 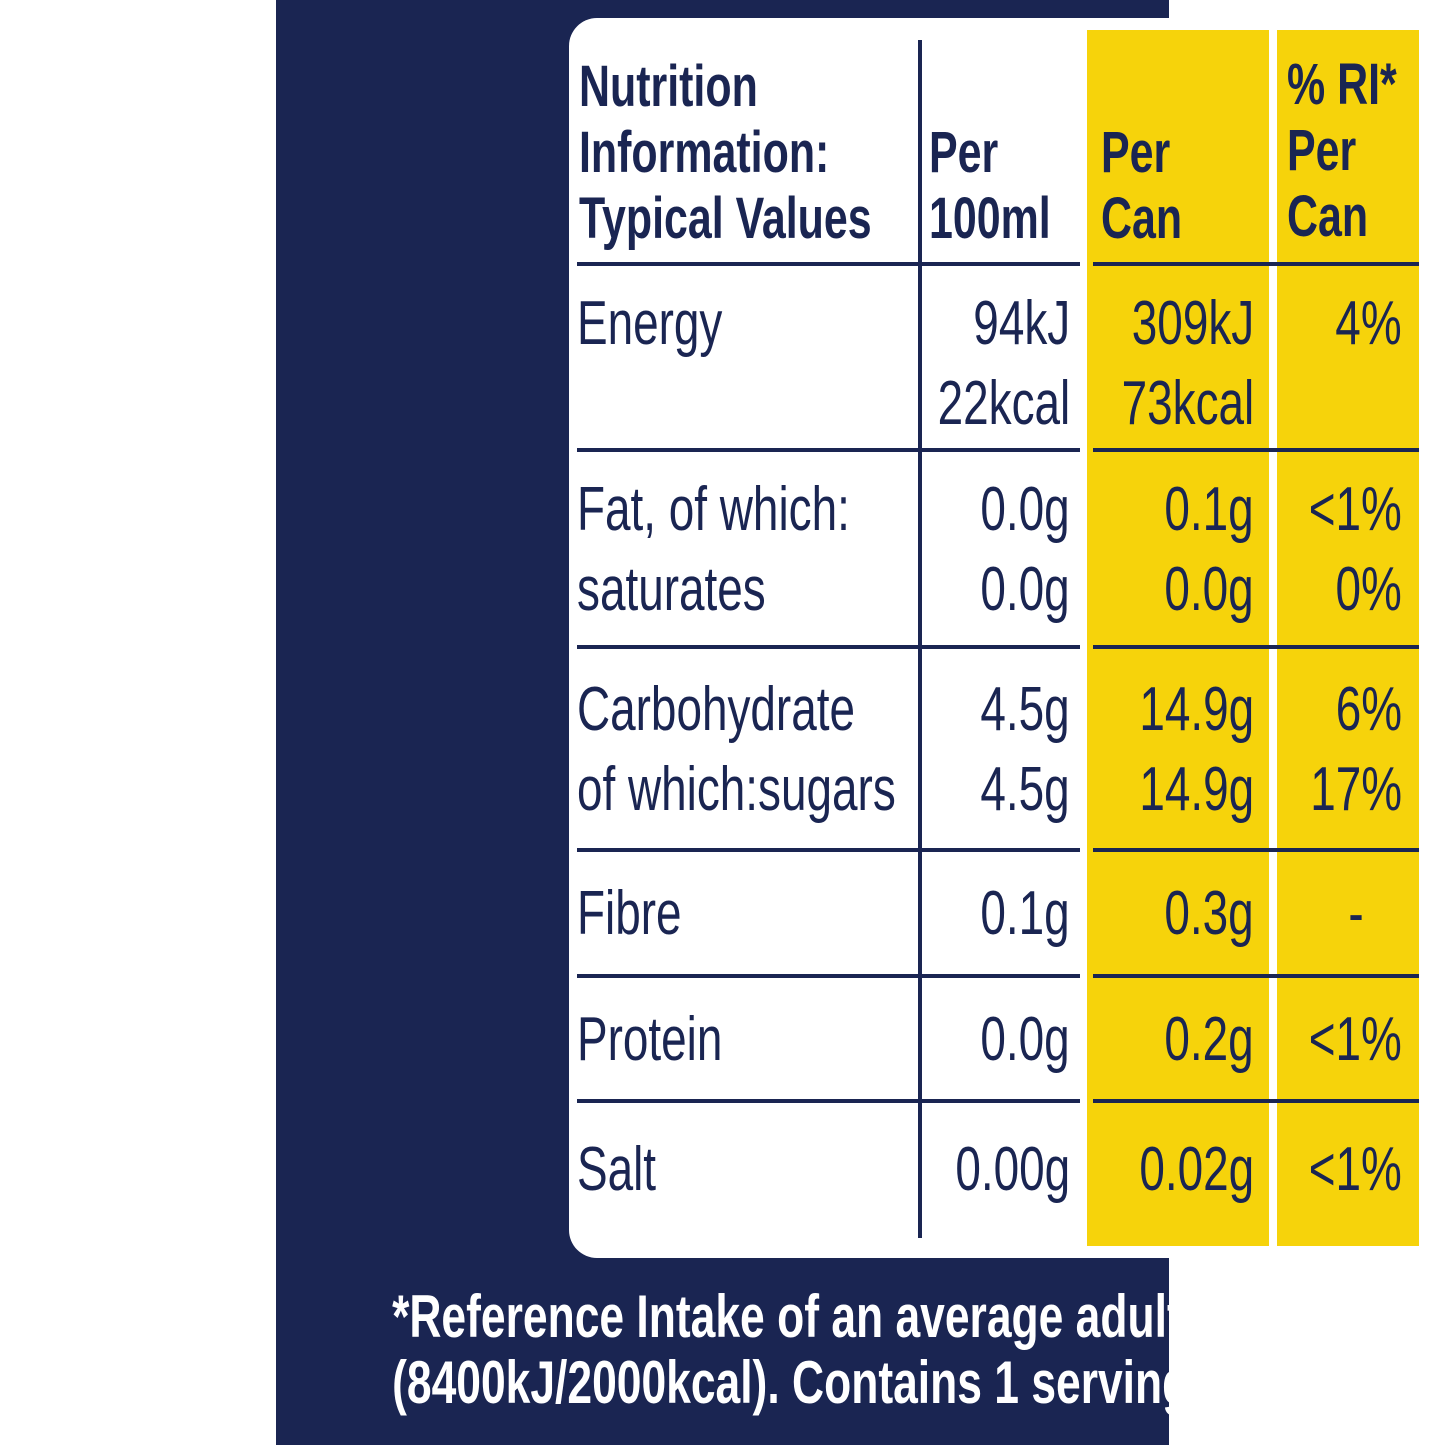 I want to click on nutrient-name: Fat, of which: saturates, so click(x=713, y=549).